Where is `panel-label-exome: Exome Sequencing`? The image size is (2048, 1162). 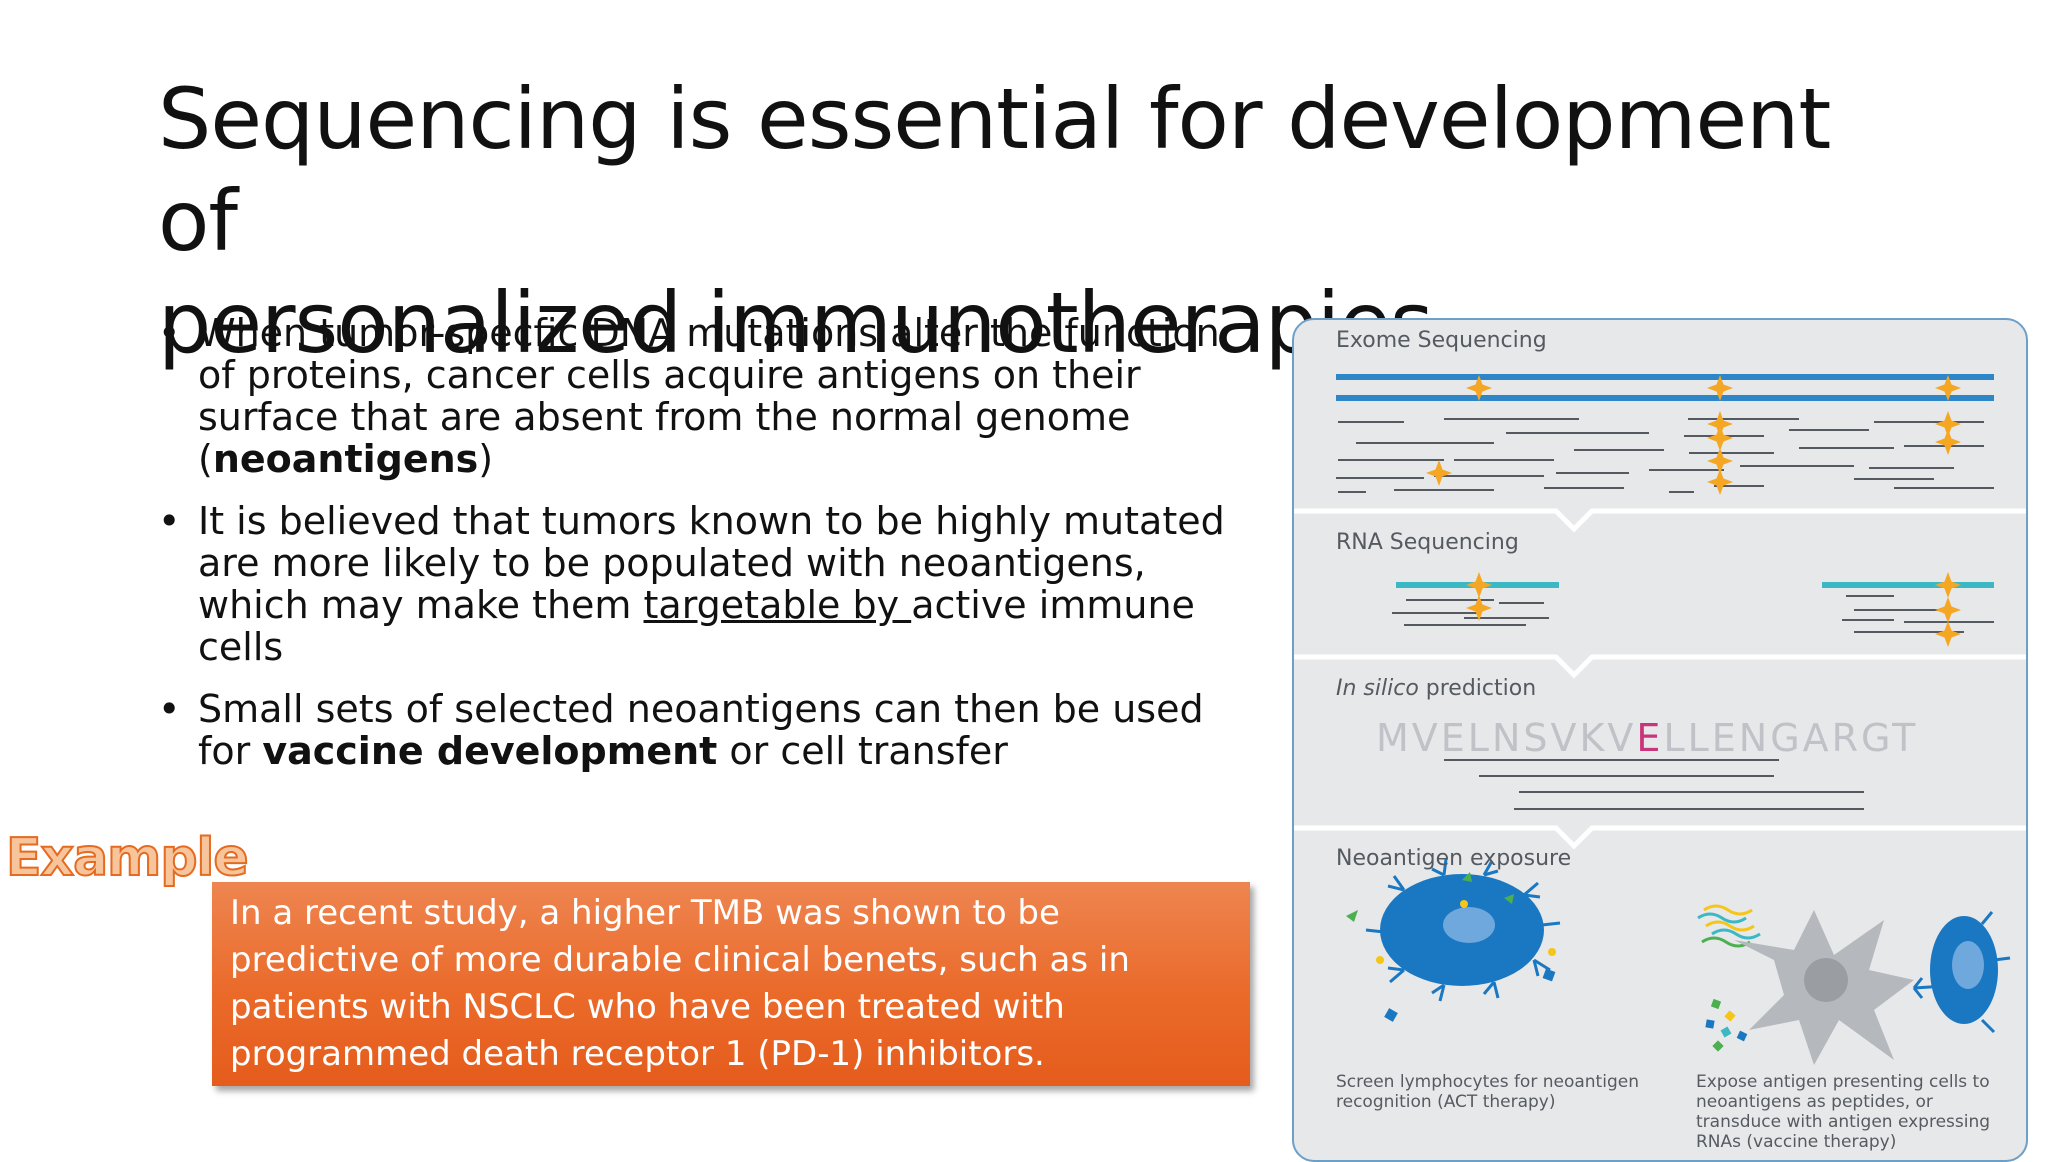
panel-label-exome: Exome Sequencing is located at coordinates (1441, 340).